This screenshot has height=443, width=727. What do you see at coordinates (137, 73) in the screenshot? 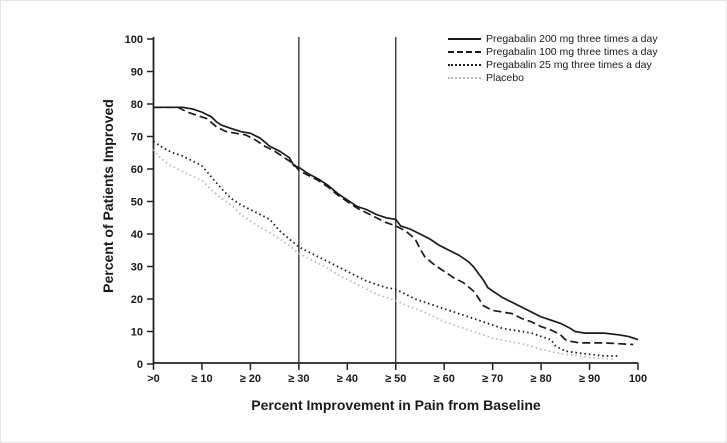
I see `y-tick-label: 90` at bounding box center [137, 73].